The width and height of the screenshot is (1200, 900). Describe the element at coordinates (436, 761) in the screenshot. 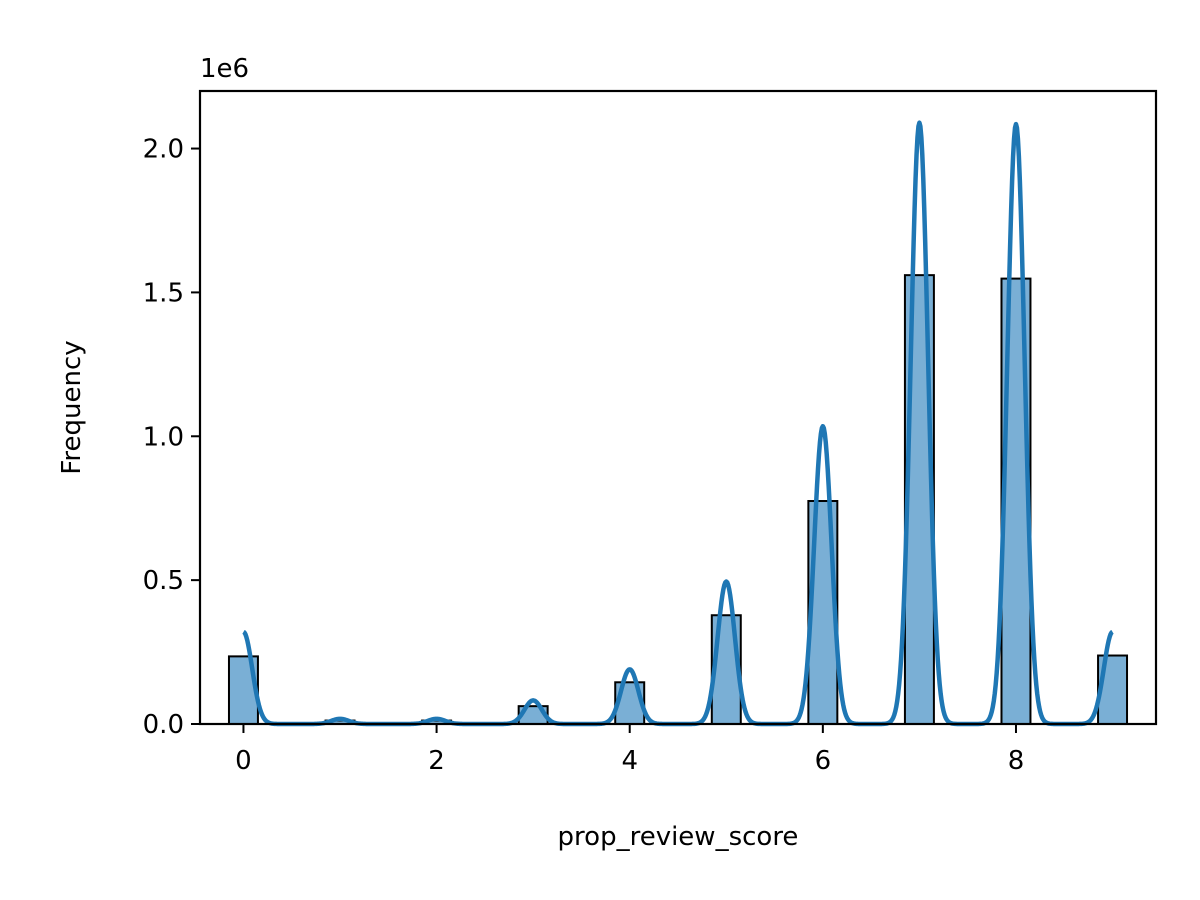

I see `x-tick-label-2: 2` at that location.